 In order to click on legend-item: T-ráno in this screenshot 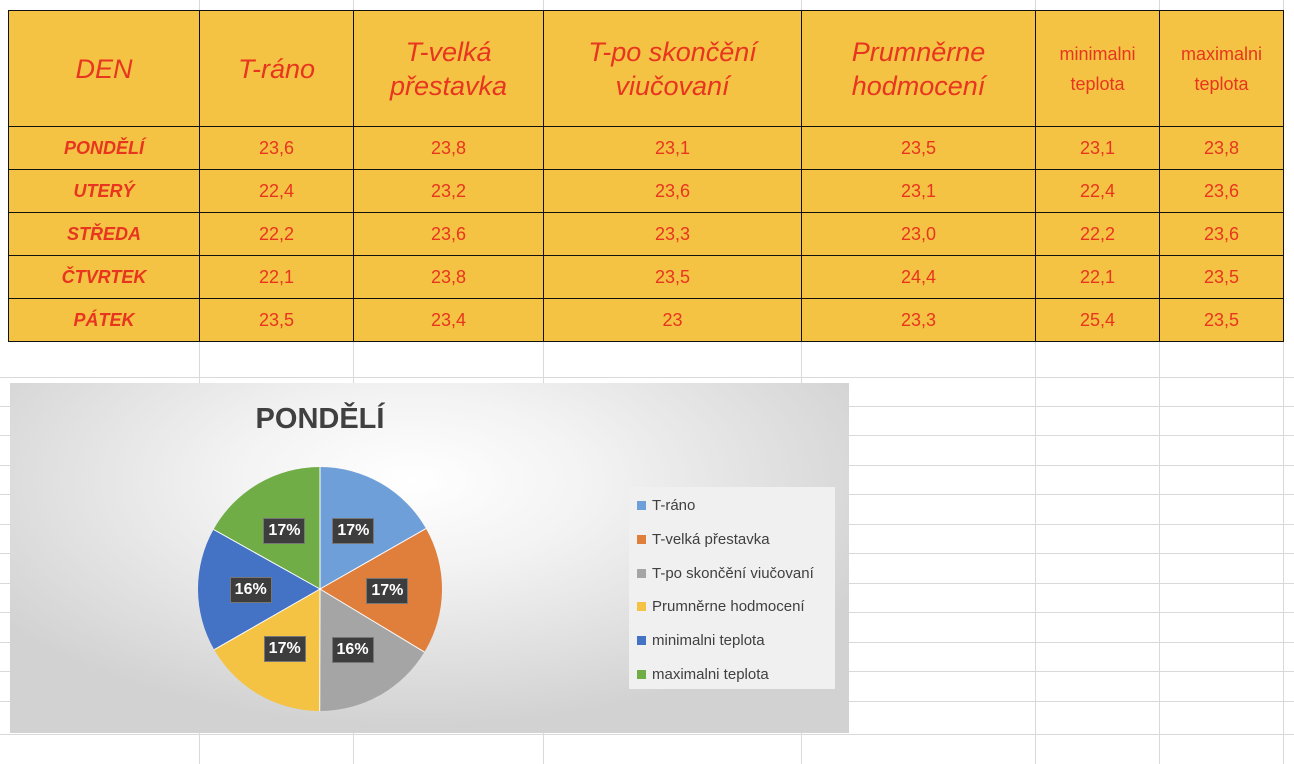, I will do `click(666, 505)`.